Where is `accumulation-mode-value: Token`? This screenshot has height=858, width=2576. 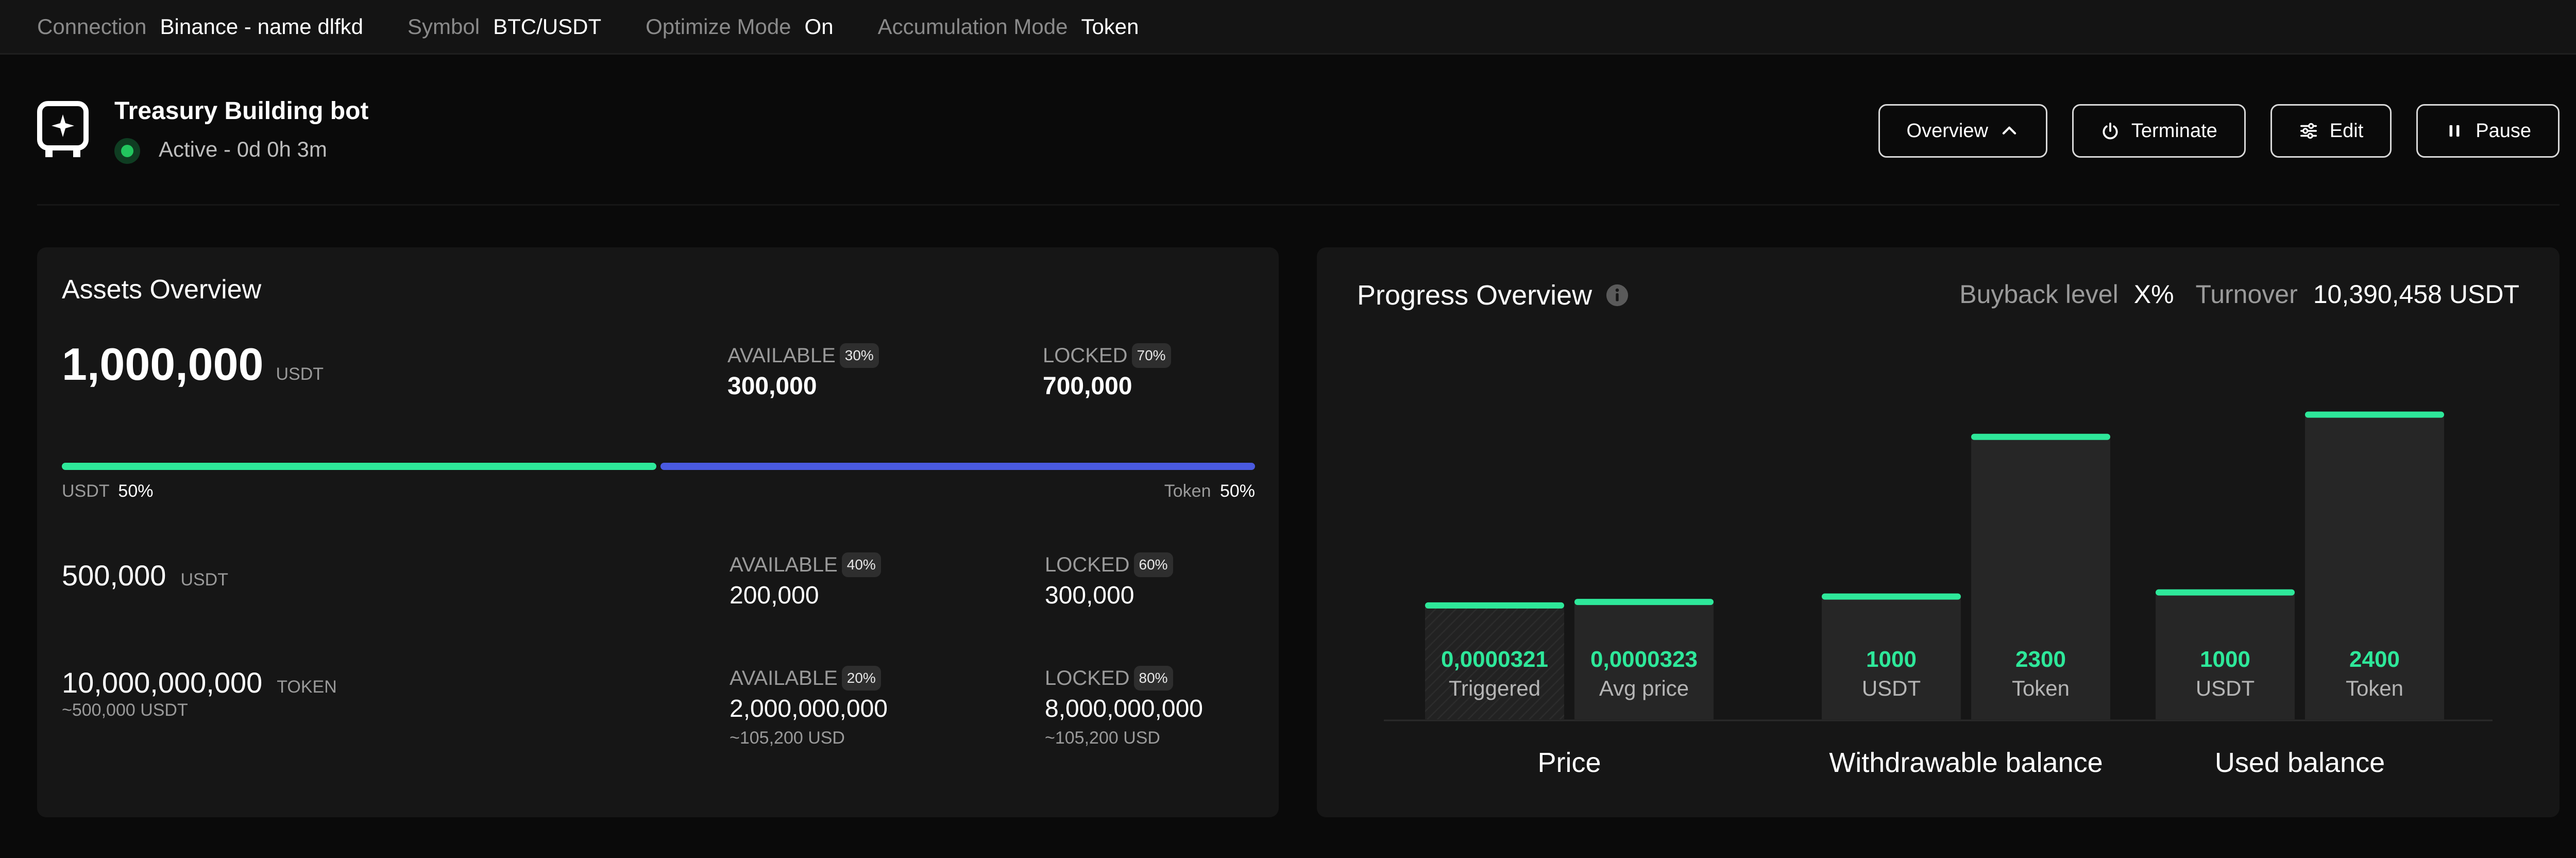 accumulation-mode-value: Token is located at coordinates (1110, 26).